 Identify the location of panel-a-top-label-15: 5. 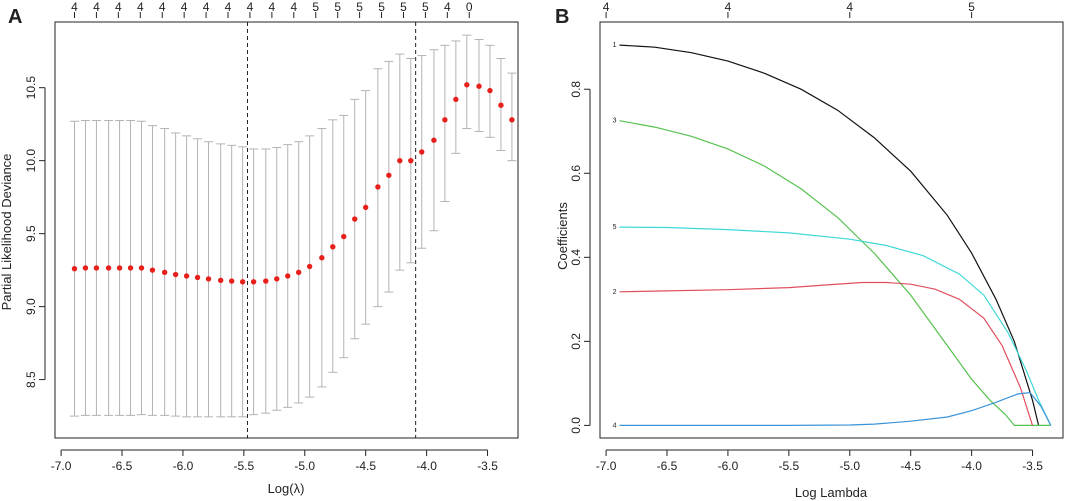
(403, 7).